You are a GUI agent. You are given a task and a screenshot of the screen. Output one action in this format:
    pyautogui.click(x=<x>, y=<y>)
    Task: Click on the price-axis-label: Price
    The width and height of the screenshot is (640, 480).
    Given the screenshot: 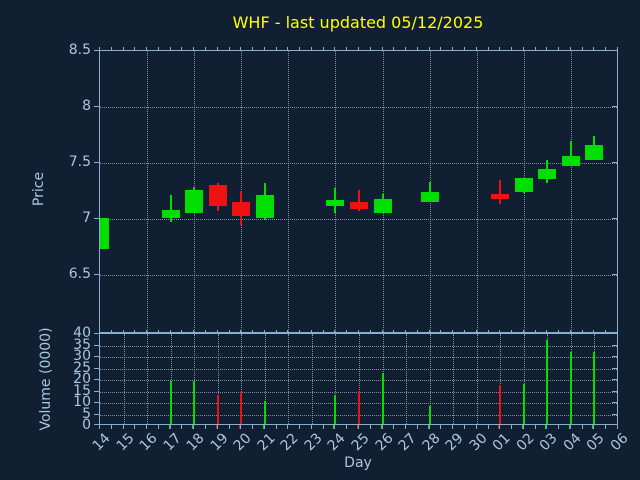 What is the action you would take?
    pyautogui.click(x=39, y=189)
    